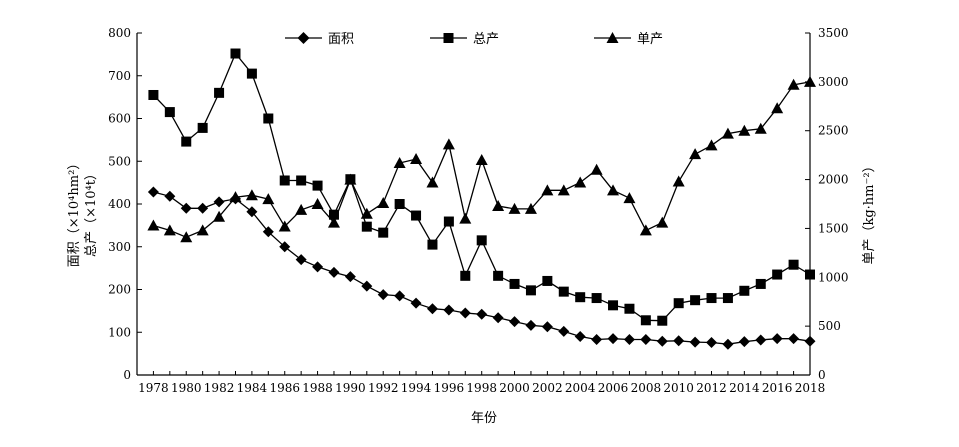 Image resolution: width=959 pixels, height=447 pixels. What do you see at coordinates (284, 388) in the screenshot?
I see `x-tick-label: 1986` at bounding box center [284, 388].